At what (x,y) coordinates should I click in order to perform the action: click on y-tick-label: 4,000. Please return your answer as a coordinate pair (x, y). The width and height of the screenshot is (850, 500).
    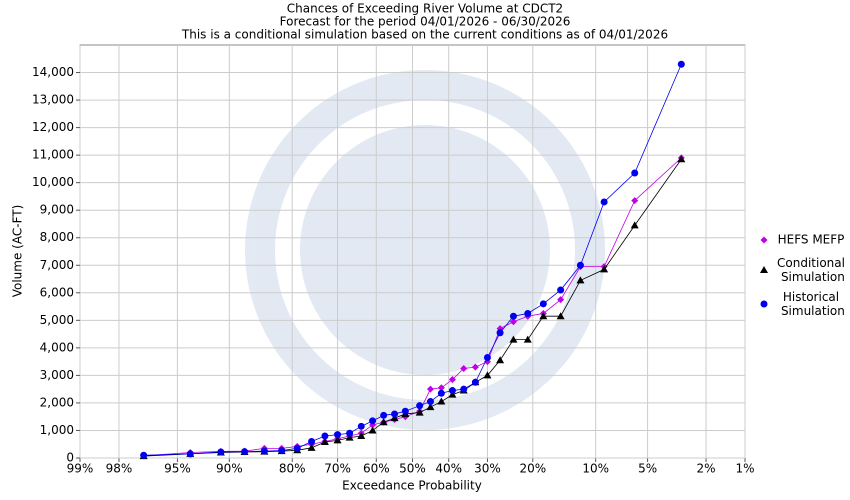
    Looking at the image, I should click on (57, 347).